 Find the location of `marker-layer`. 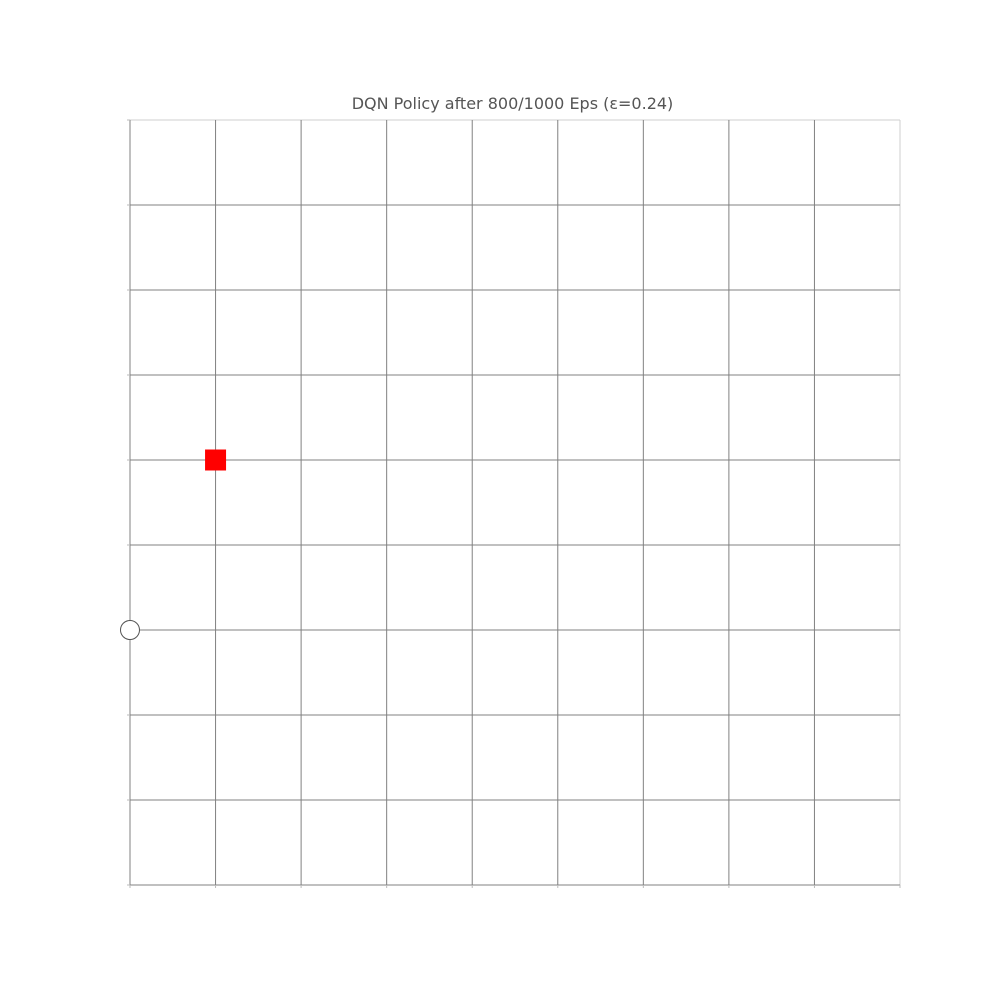

marker-layer is located at coordinates (173, 544).